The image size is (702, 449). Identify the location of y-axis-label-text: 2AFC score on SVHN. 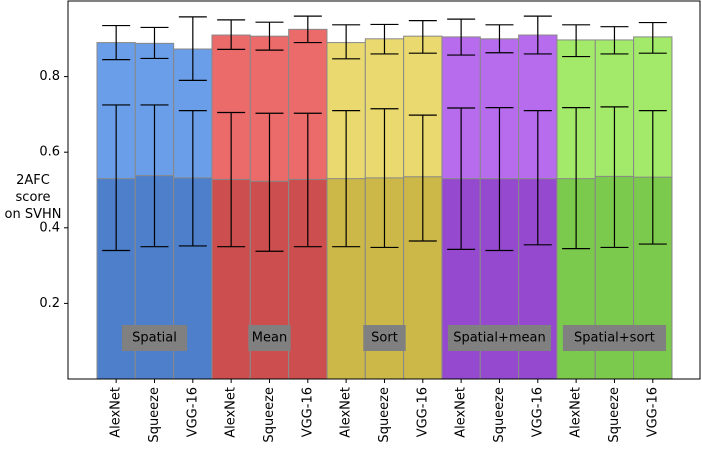
(33, 197).